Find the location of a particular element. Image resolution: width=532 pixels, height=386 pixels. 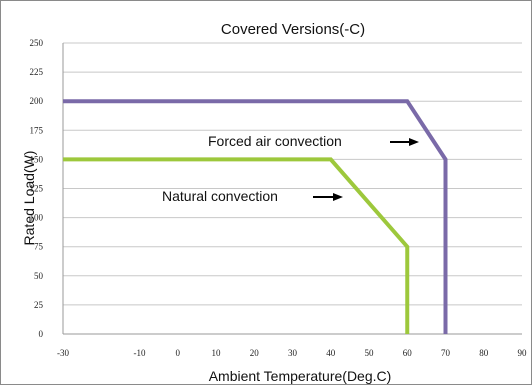

x-tick-labels: -30 -10 0 10 20 30 40 50 60 70 80 90 is located at coordinates (292, 353).